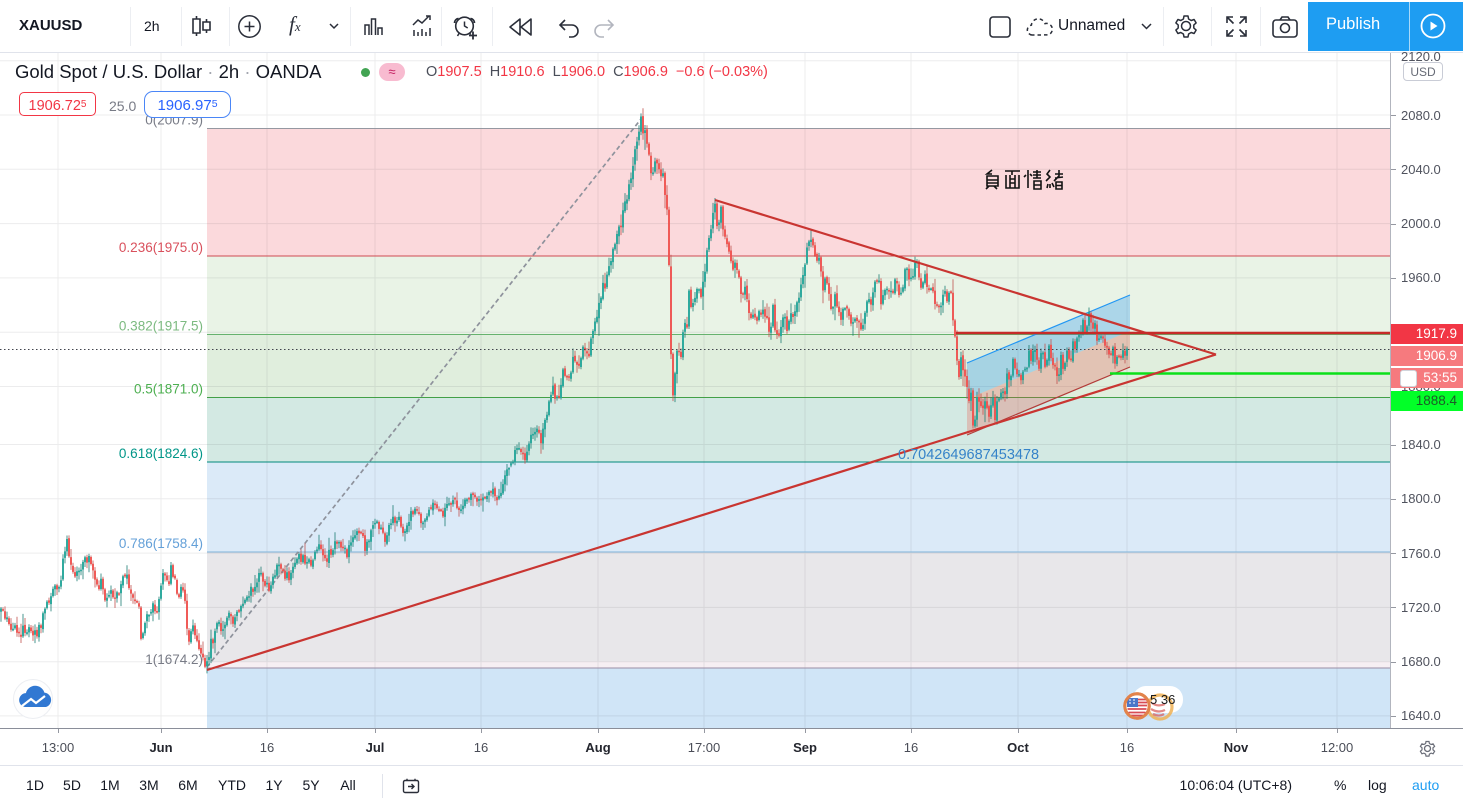  I want to click on svg-text: 0.5(1871.0), so click(168, 389).